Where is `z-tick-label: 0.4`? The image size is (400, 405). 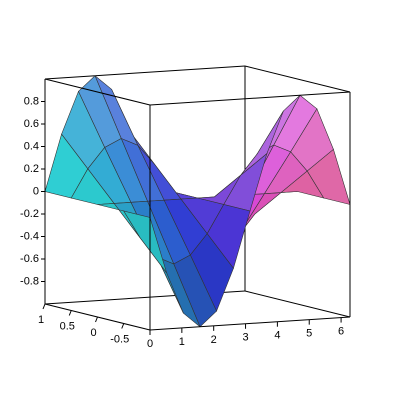
z-tick-label: 0.4 is located at coordinates (31, 146).